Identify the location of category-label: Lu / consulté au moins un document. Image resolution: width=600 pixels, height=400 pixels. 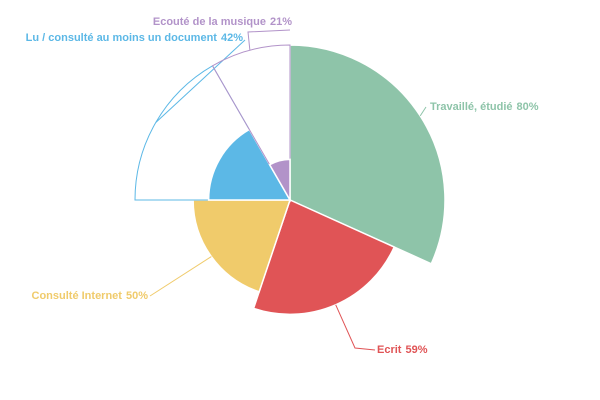
(122, 38).